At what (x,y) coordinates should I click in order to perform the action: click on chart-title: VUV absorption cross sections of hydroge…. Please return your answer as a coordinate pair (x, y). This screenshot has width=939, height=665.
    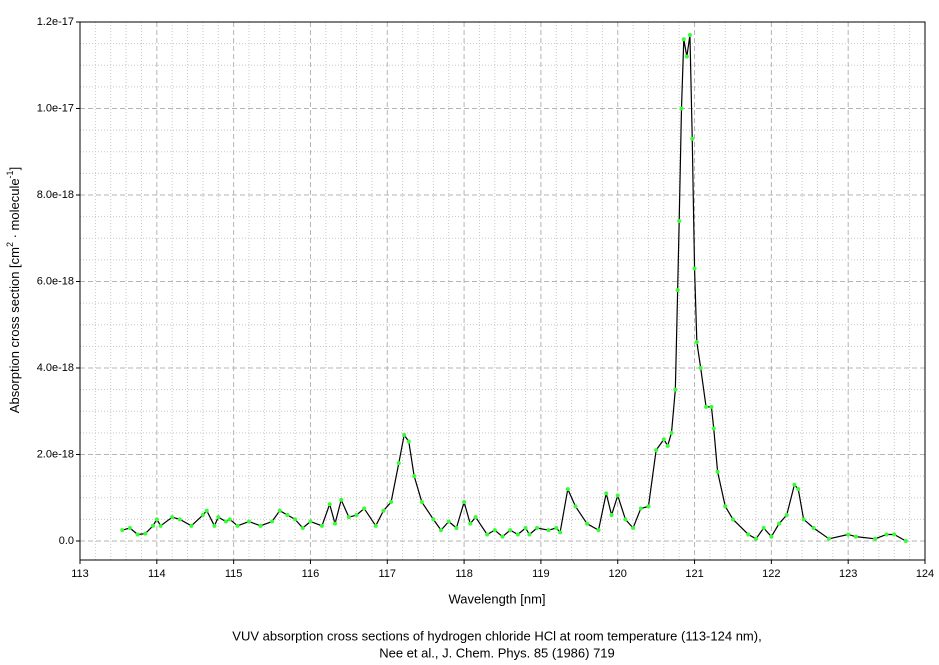
    Looking at the image, I should click on (496, 635).